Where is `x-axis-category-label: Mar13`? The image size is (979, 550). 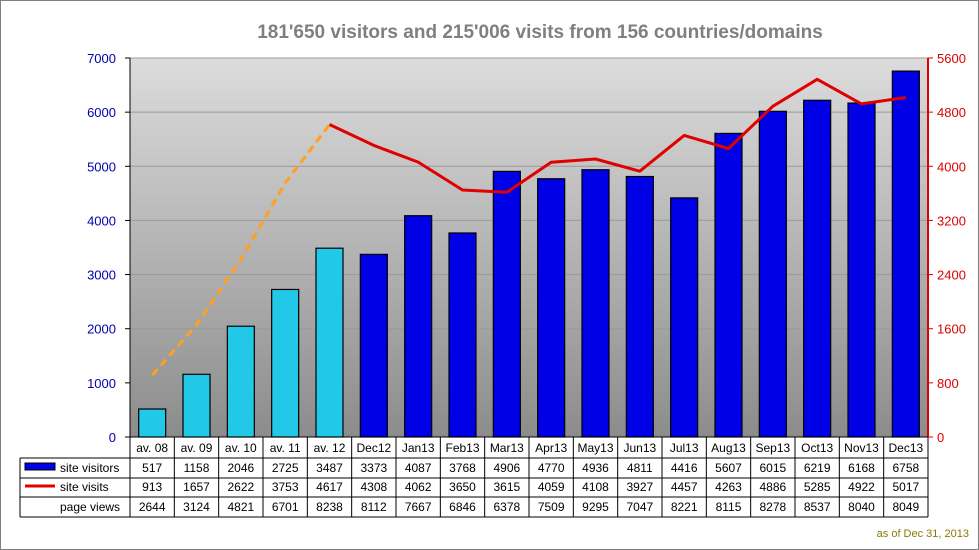 x-axis-category-label: Mar13 is located at coordinates (507, 448).